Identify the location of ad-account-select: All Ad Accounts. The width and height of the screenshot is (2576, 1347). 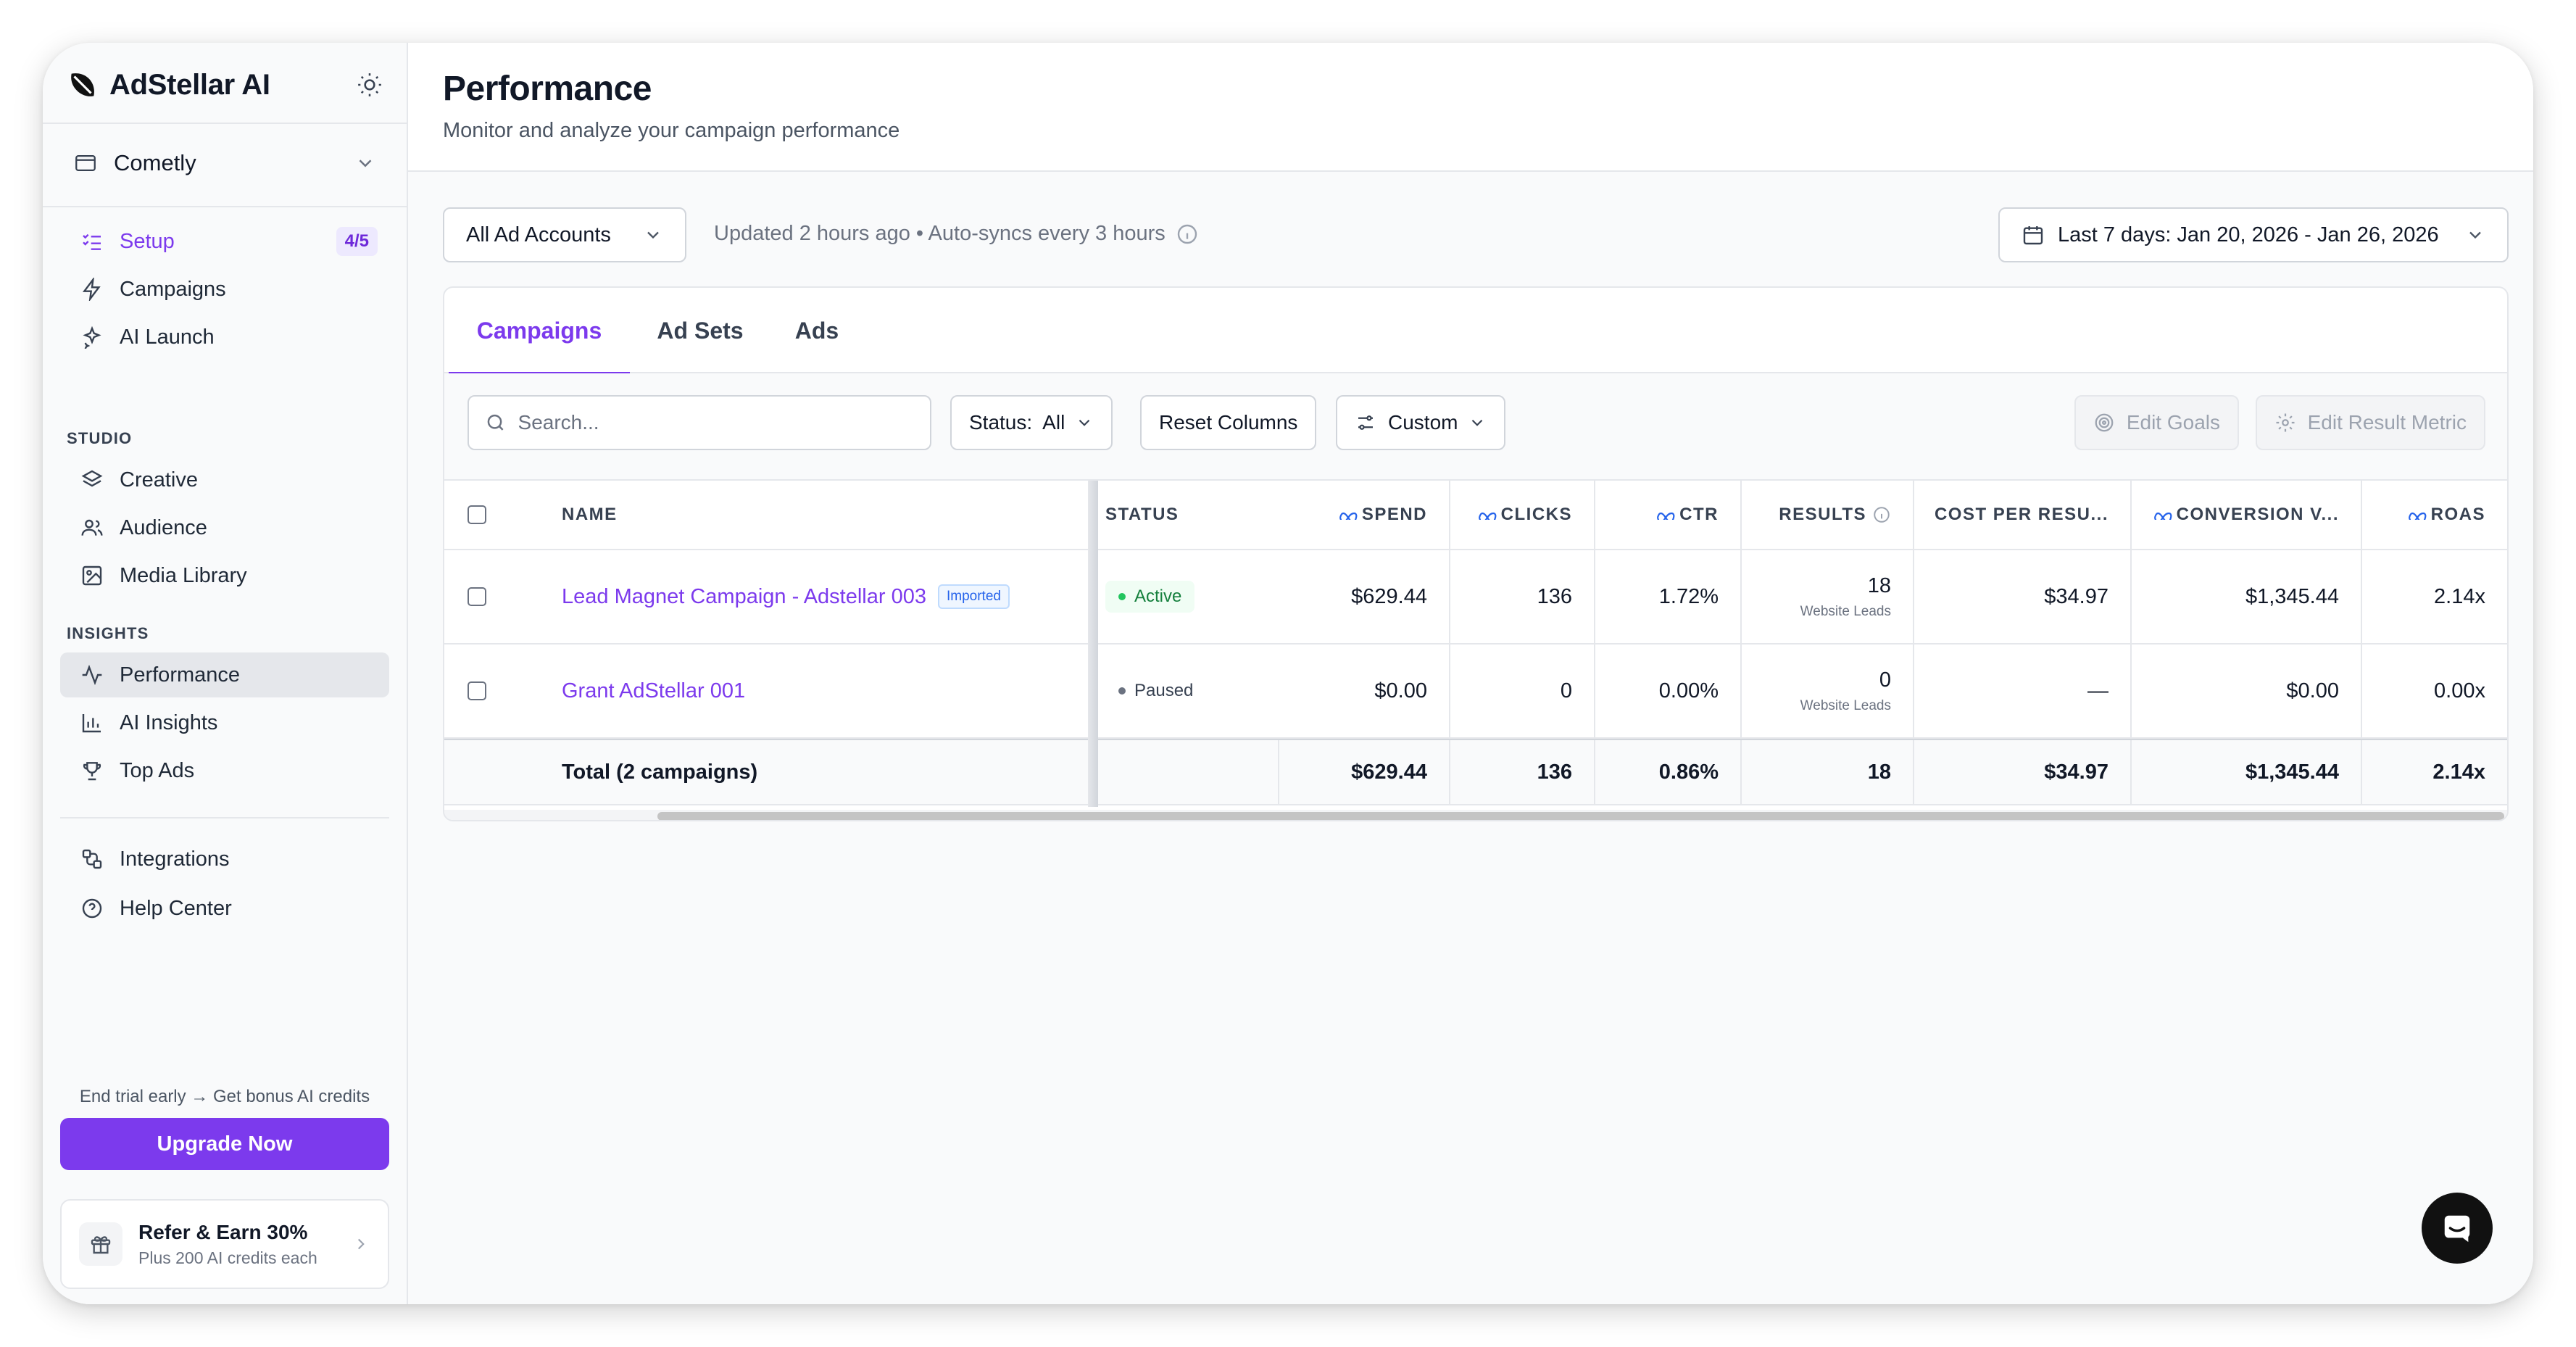
(564, 235).